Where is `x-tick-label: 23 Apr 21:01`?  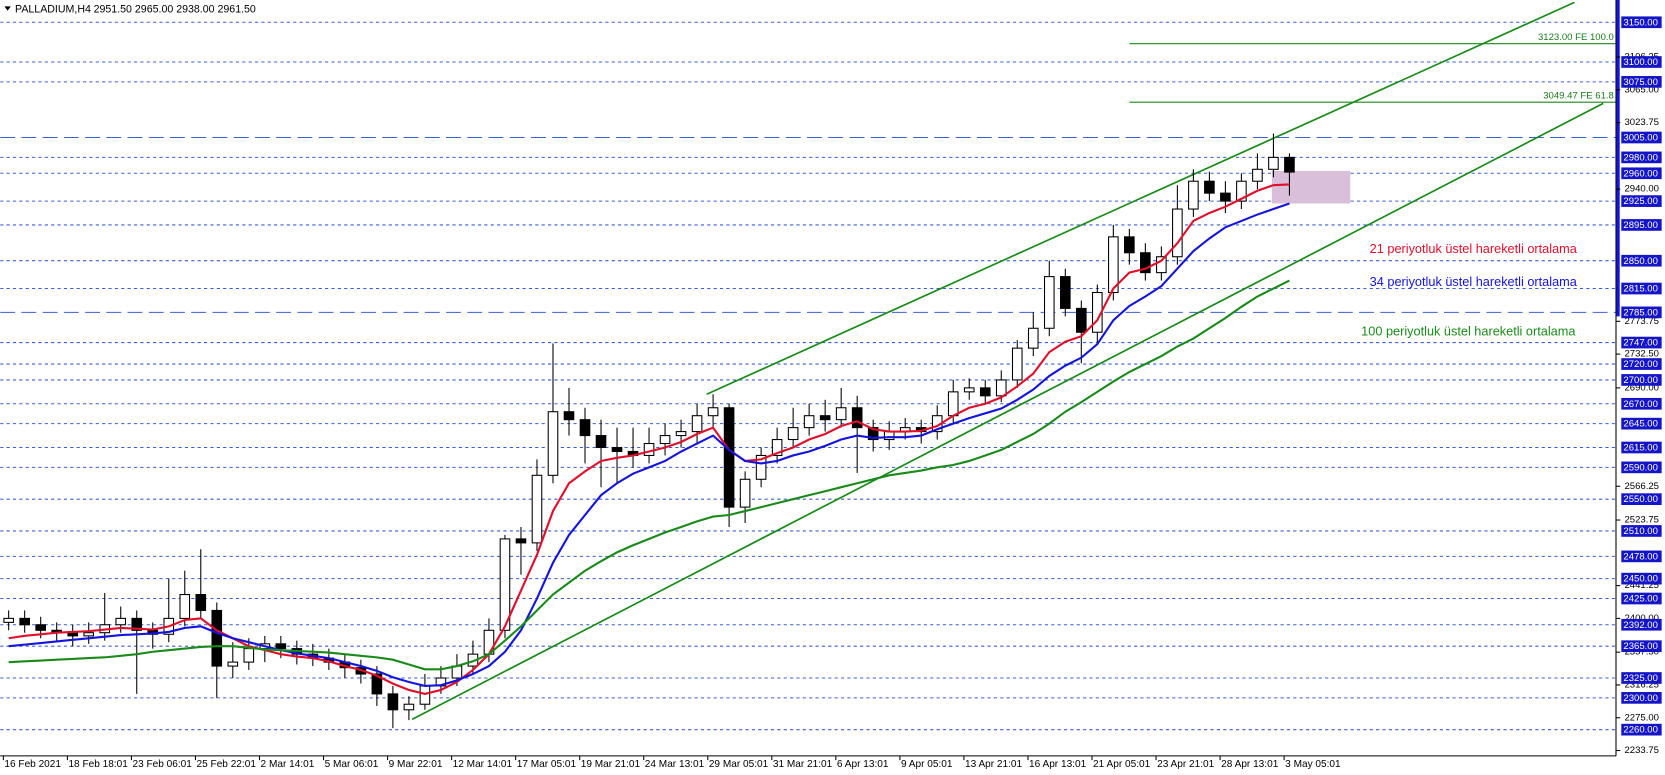
x-tick-label: 23 Apr 21:01 is located at coordinates (1186, 764).